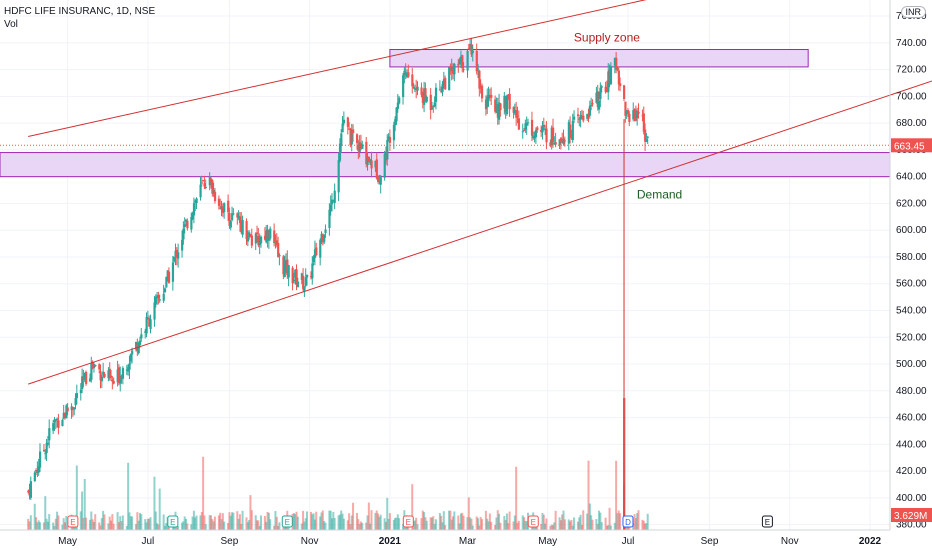  I want to click on time-tick-label: May, so click(547, 541).